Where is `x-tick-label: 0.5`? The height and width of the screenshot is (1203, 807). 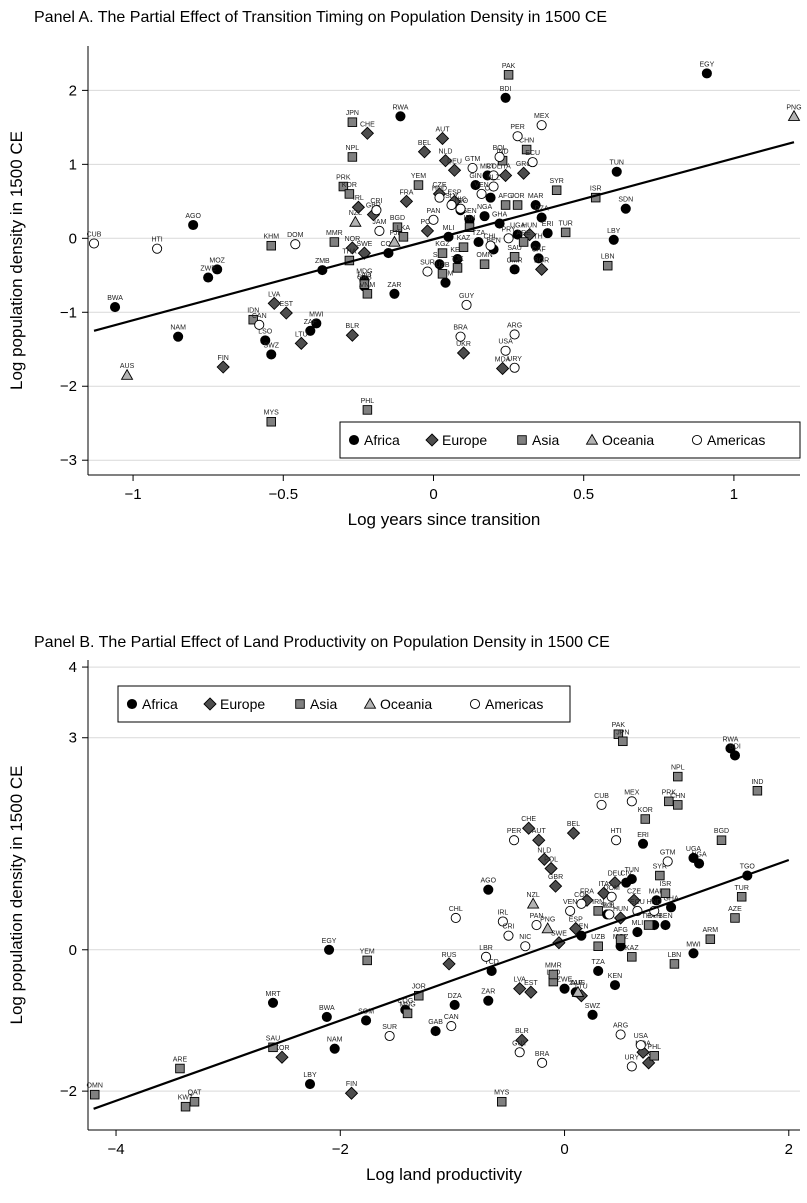
x-tick-label: 0.5 is located at coordinates (583, 494).